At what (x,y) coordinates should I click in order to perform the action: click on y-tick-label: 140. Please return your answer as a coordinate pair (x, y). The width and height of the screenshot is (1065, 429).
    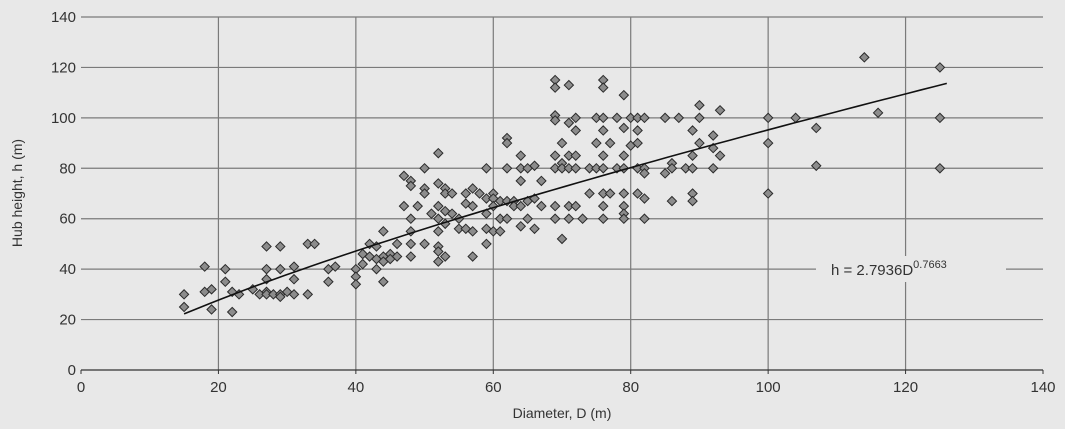
    Looking at the image, I should click on (63, 17).